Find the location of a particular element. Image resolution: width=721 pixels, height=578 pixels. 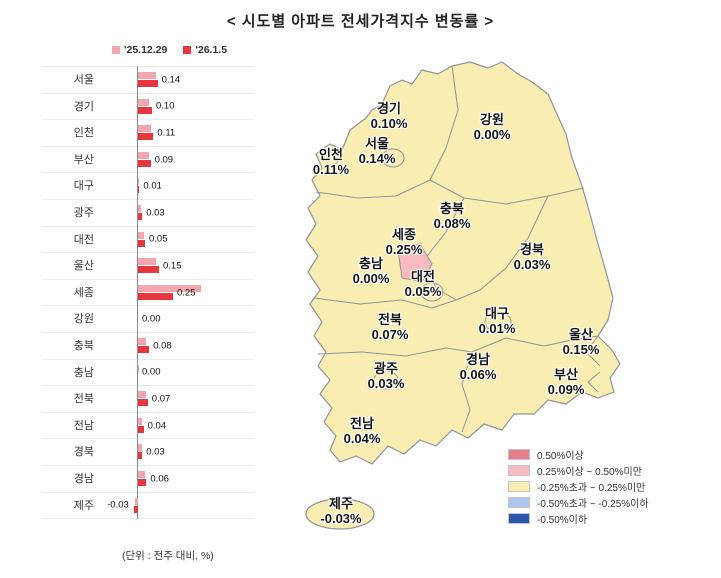

bar-value-label: 0.08 is located at coordinates (162, 346).